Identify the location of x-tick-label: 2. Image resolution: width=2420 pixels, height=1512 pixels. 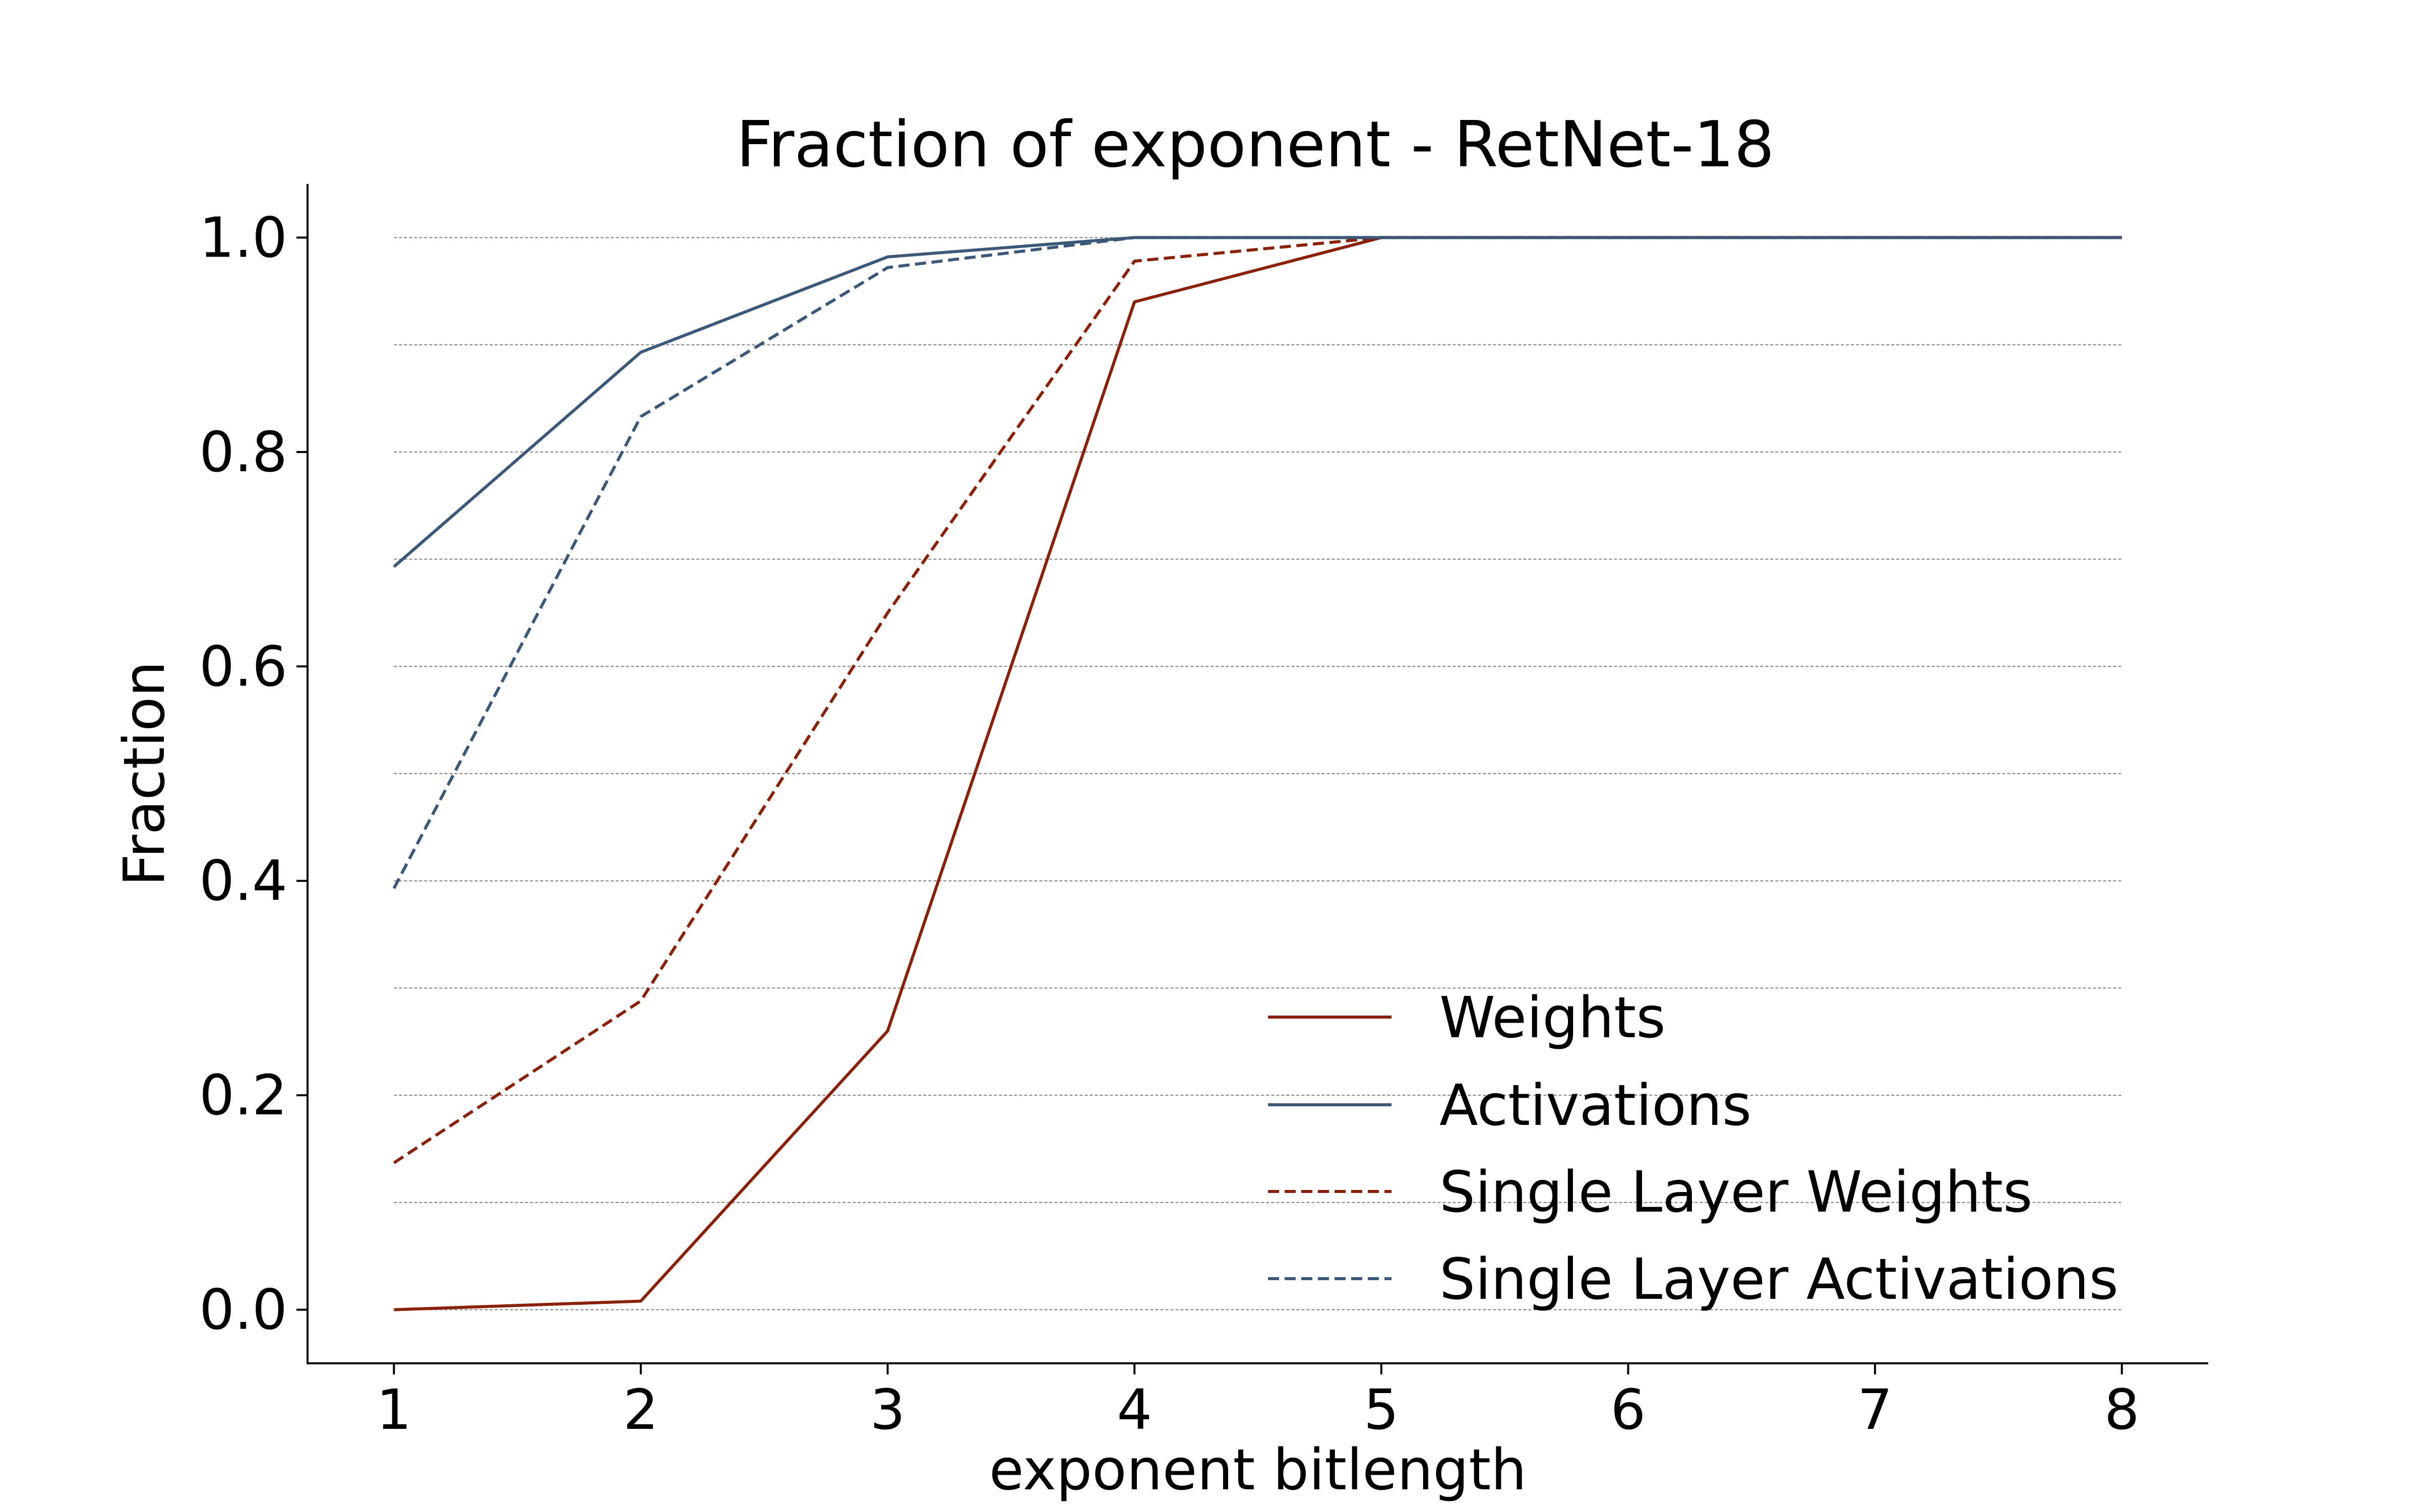
(640, 1409).